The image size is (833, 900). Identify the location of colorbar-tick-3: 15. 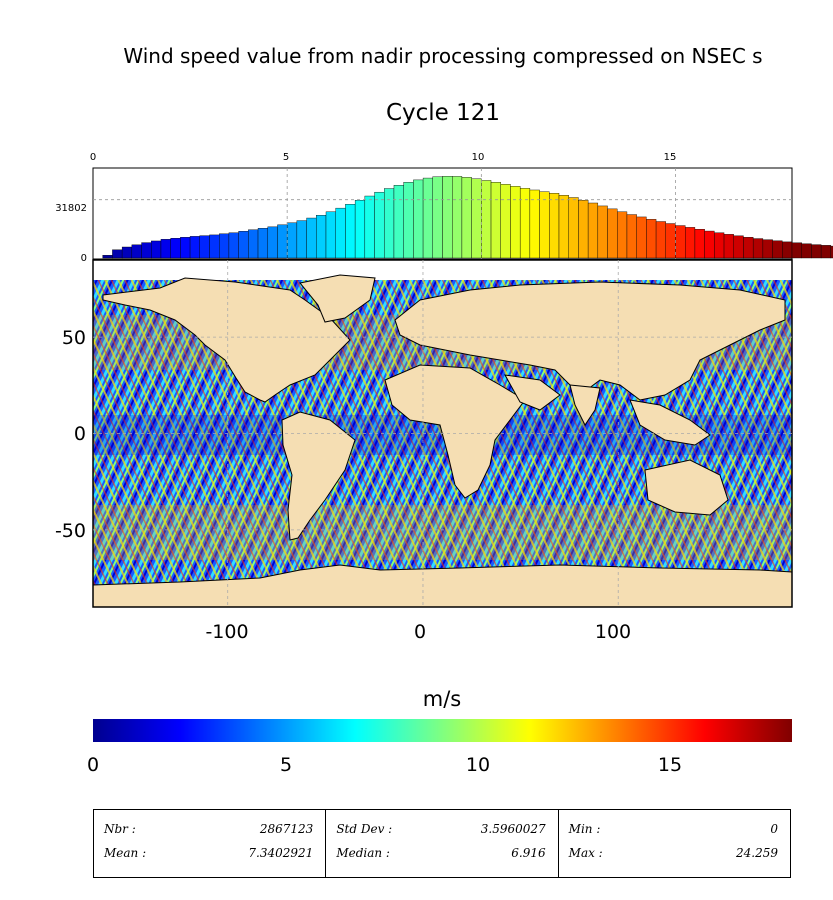
(670, 765).